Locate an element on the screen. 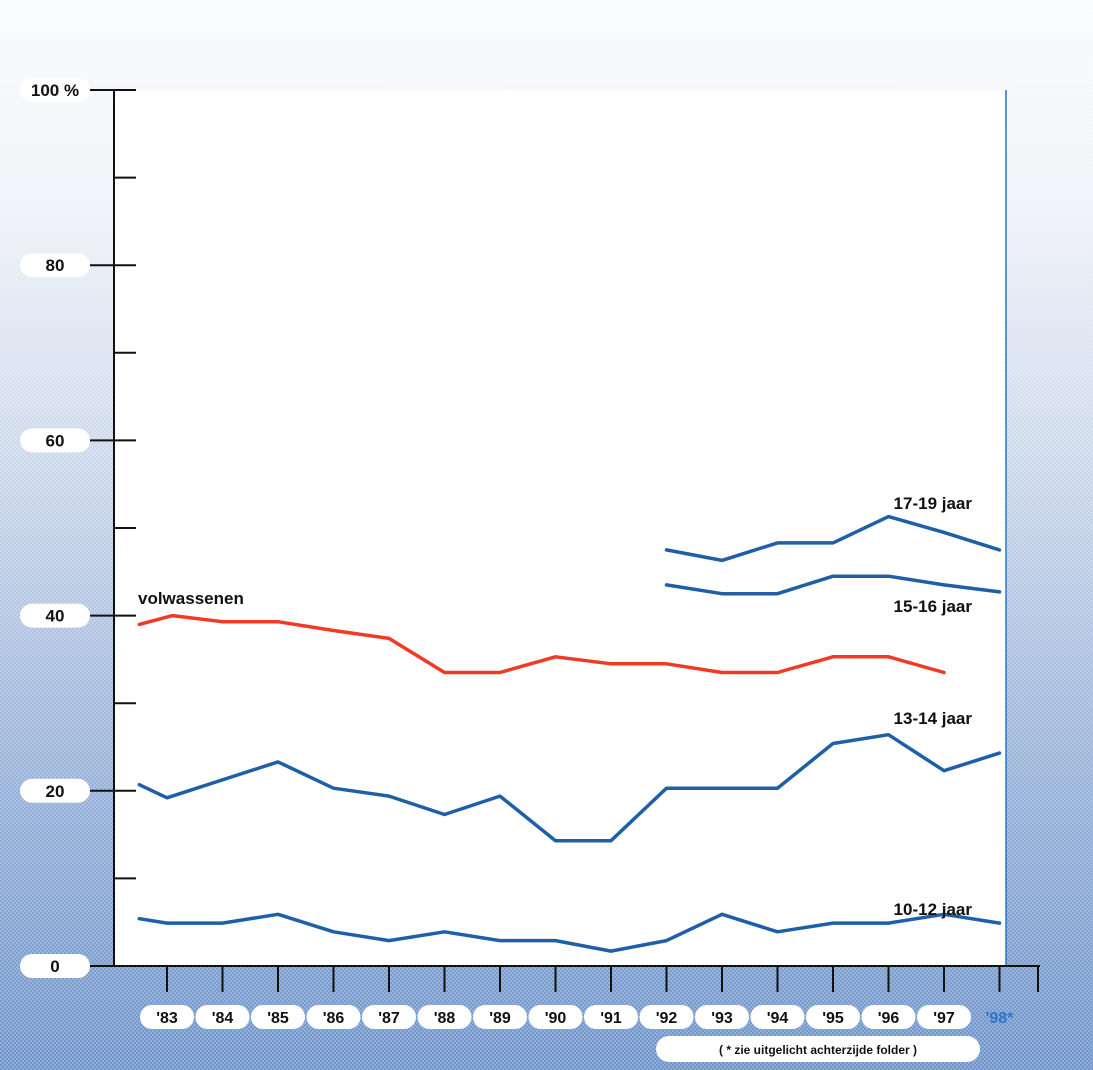  y-tick-label-80: 80 is located at coordinates (55, 265).